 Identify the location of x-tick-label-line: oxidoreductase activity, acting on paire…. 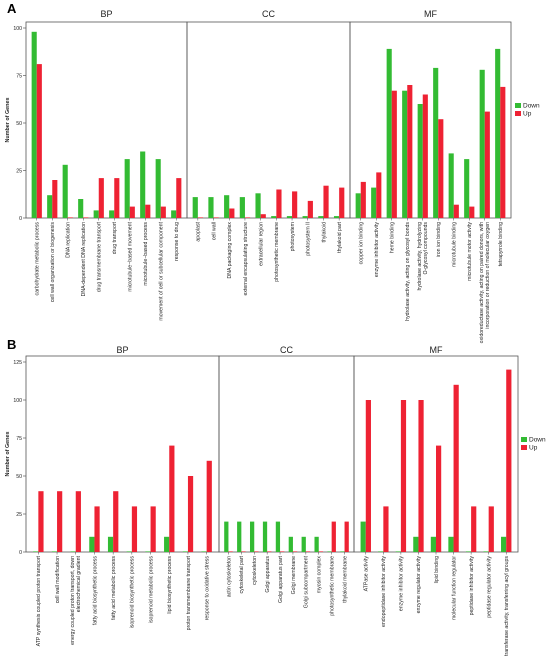
(482, 282).